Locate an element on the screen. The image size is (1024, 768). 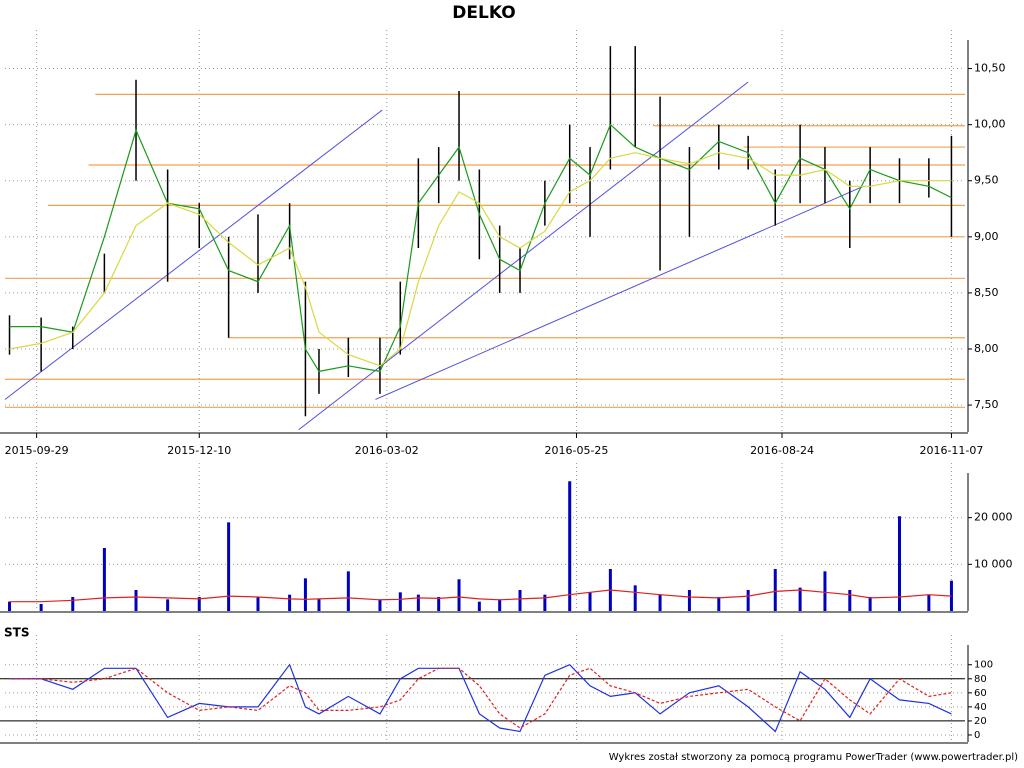
y-tick-label: 10 000 is located at coordinates (993, 563).